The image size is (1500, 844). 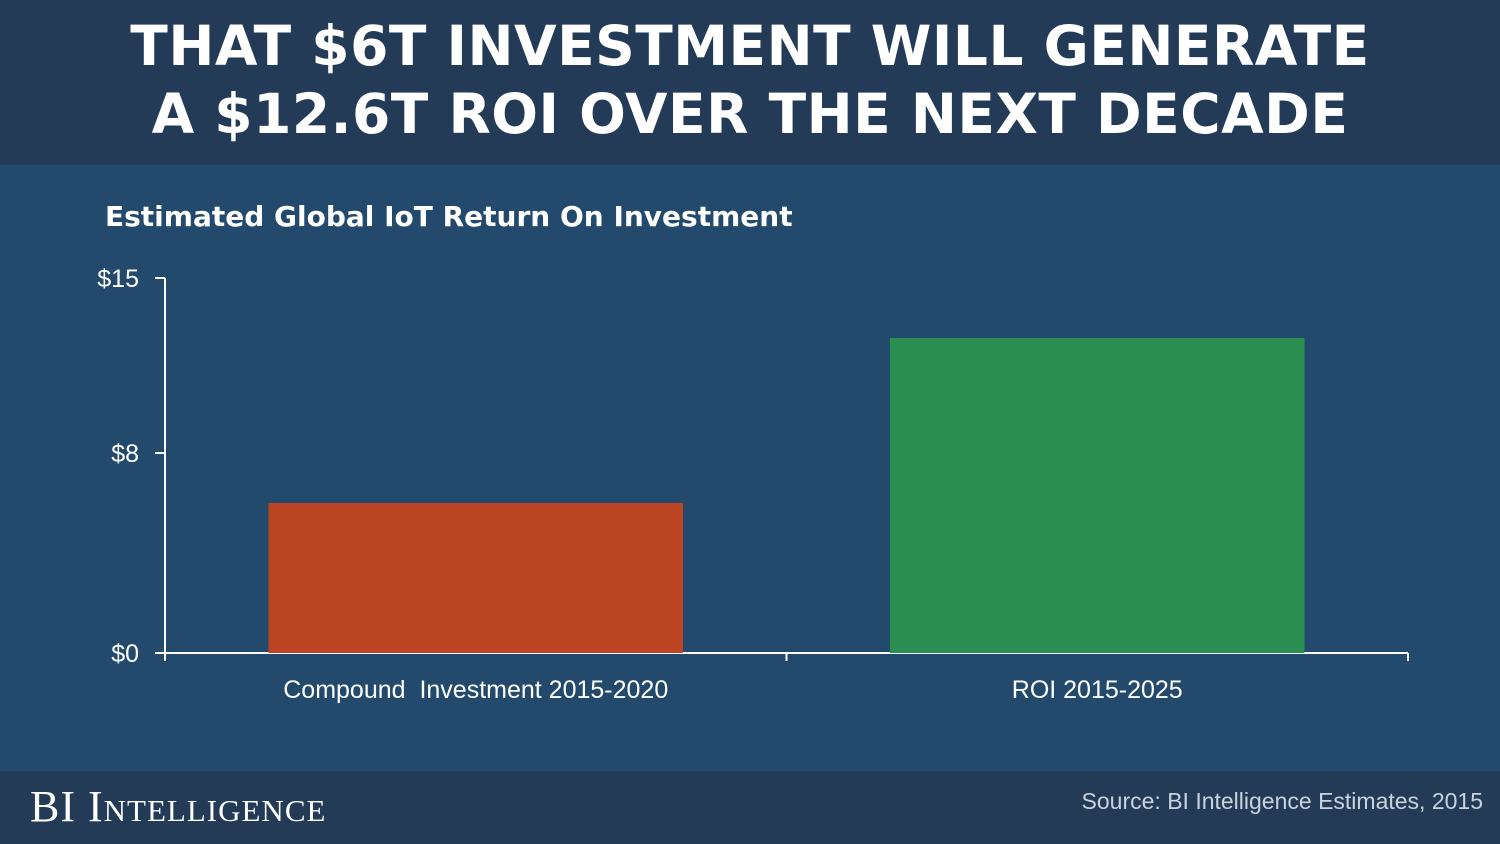 I want to click on bi-intelligence-logo: BI Intelligence, so click(x=178, y=806).